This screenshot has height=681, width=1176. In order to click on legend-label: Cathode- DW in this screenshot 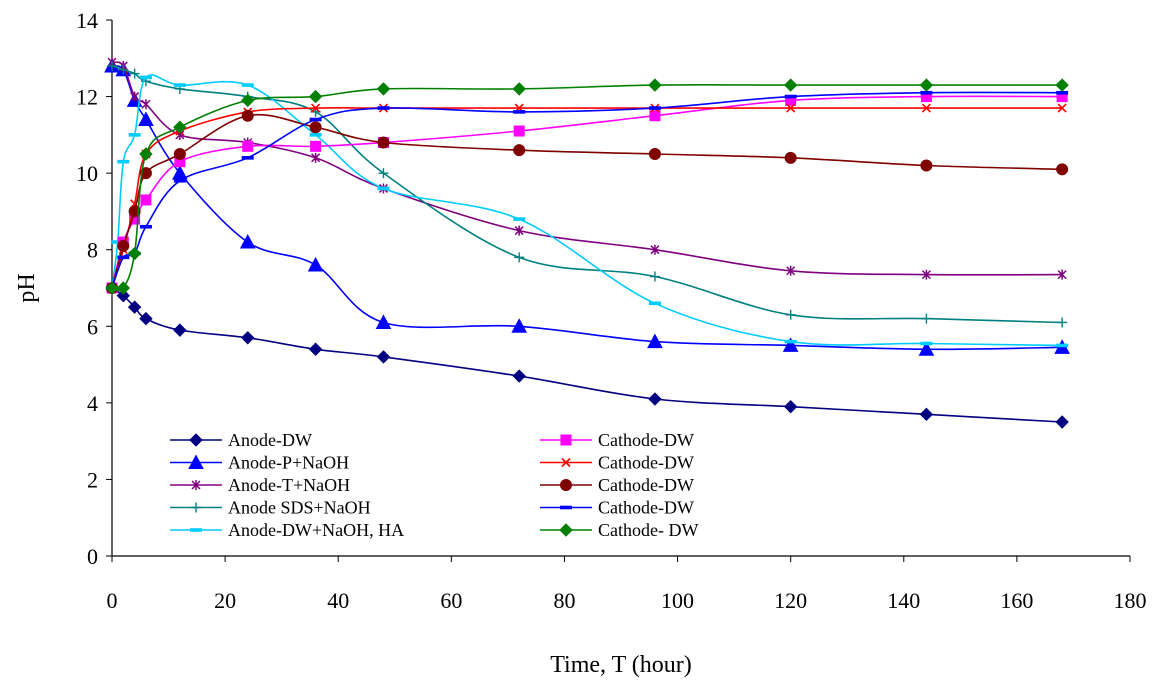, I will do `click(648, 530)`.